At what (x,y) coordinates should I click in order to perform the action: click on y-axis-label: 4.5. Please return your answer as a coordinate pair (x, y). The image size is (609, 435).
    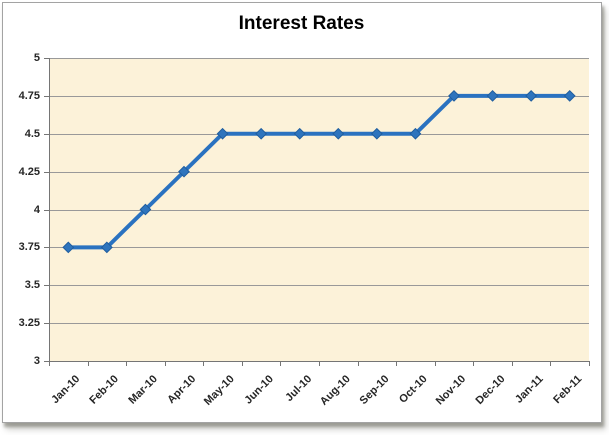
    Looking at the image, I should click on (32, 133).